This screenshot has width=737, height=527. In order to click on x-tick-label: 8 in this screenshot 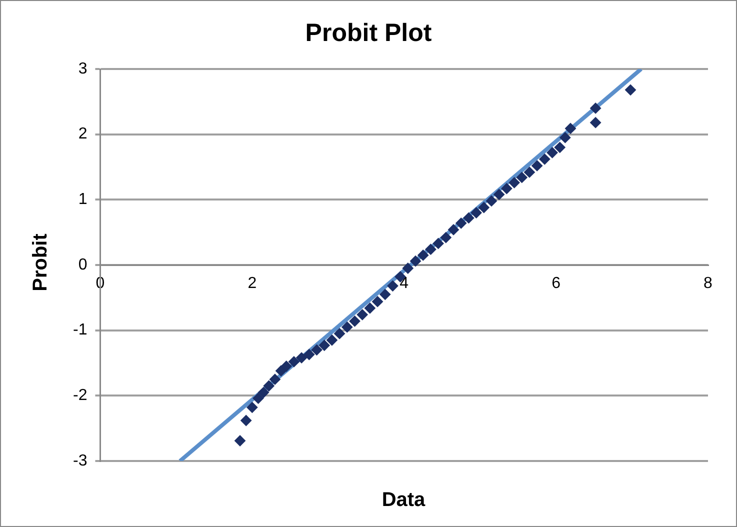, I will do `click(708, 283)`.